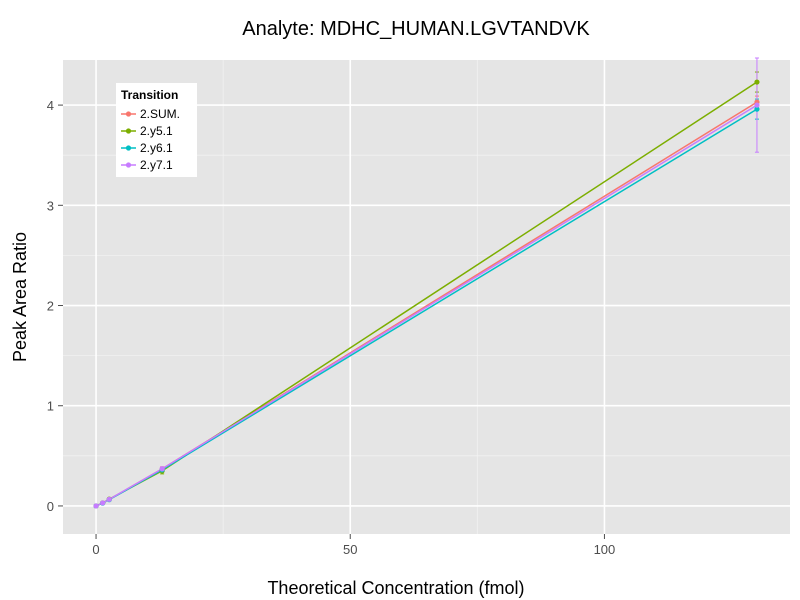 The image size is (800, 600). Describe the element at coordinates (50, 306) in the screenshot. I see `y-tick-label: 2` at that location.